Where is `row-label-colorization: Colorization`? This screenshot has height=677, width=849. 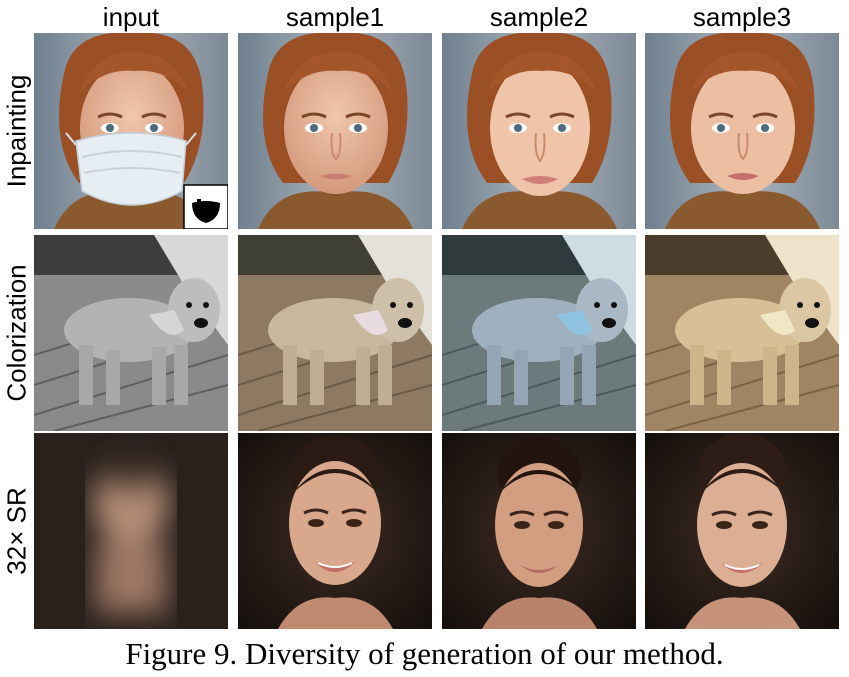 row-label-colorization: Colorization is located at coordinates (16, 333).